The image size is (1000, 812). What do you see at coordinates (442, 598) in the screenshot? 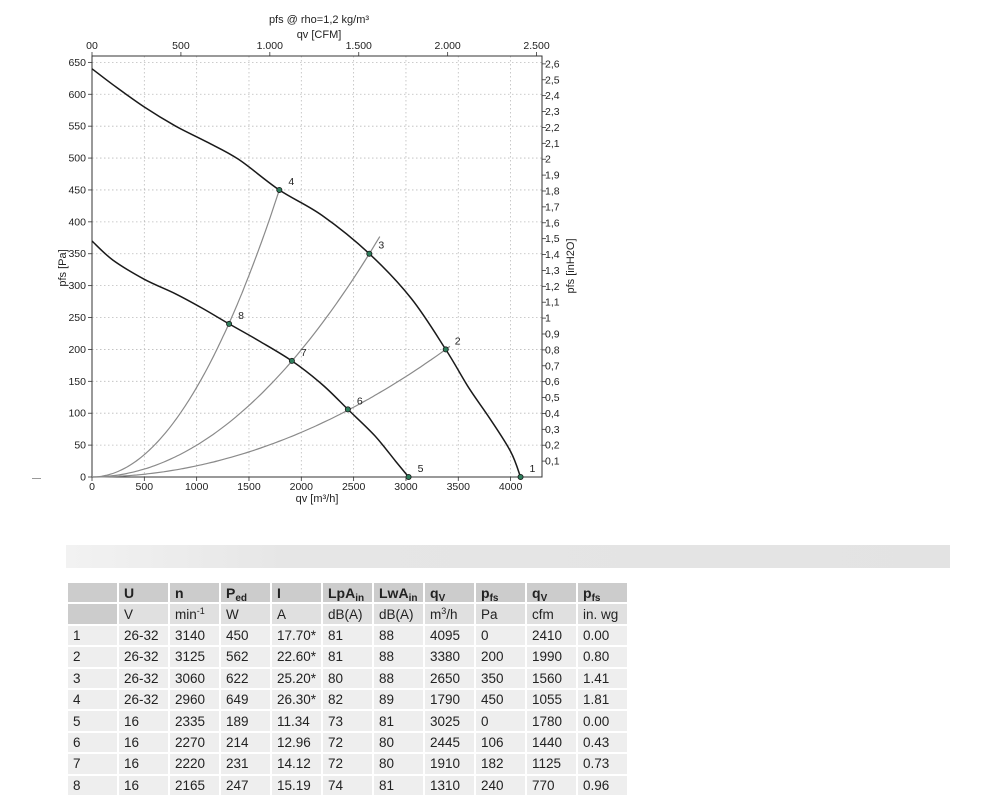
I see `header-symbol-sub: V` at bounding box center [442, 598].